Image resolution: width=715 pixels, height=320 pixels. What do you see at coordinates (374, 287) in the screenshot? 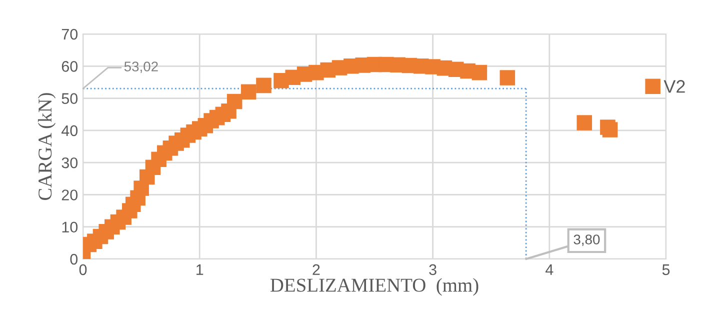
I see `x-axis-title: DESLIZAMIENTO (mm)` at bounding box center [374, 287].